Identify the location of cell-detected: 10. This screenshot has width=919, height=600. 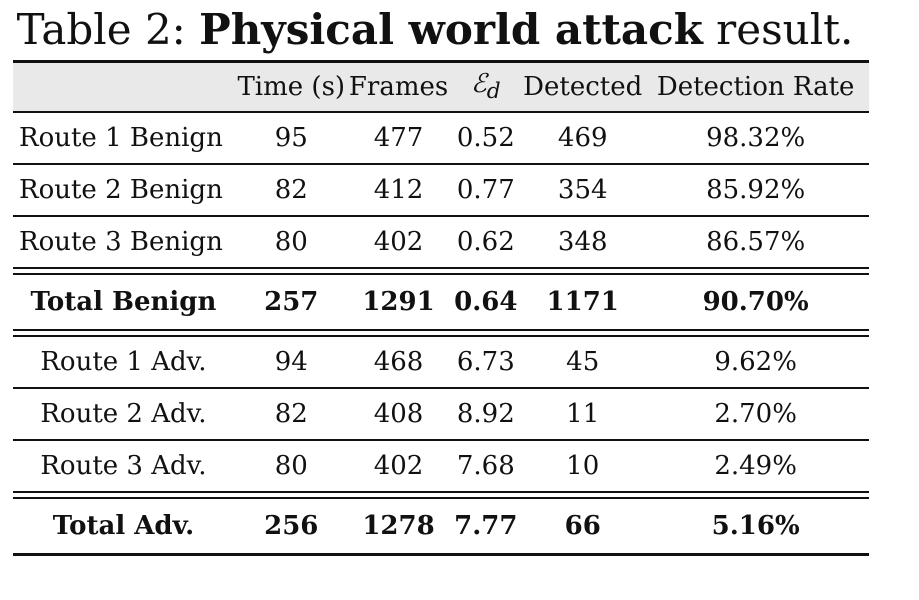
(583, 466).